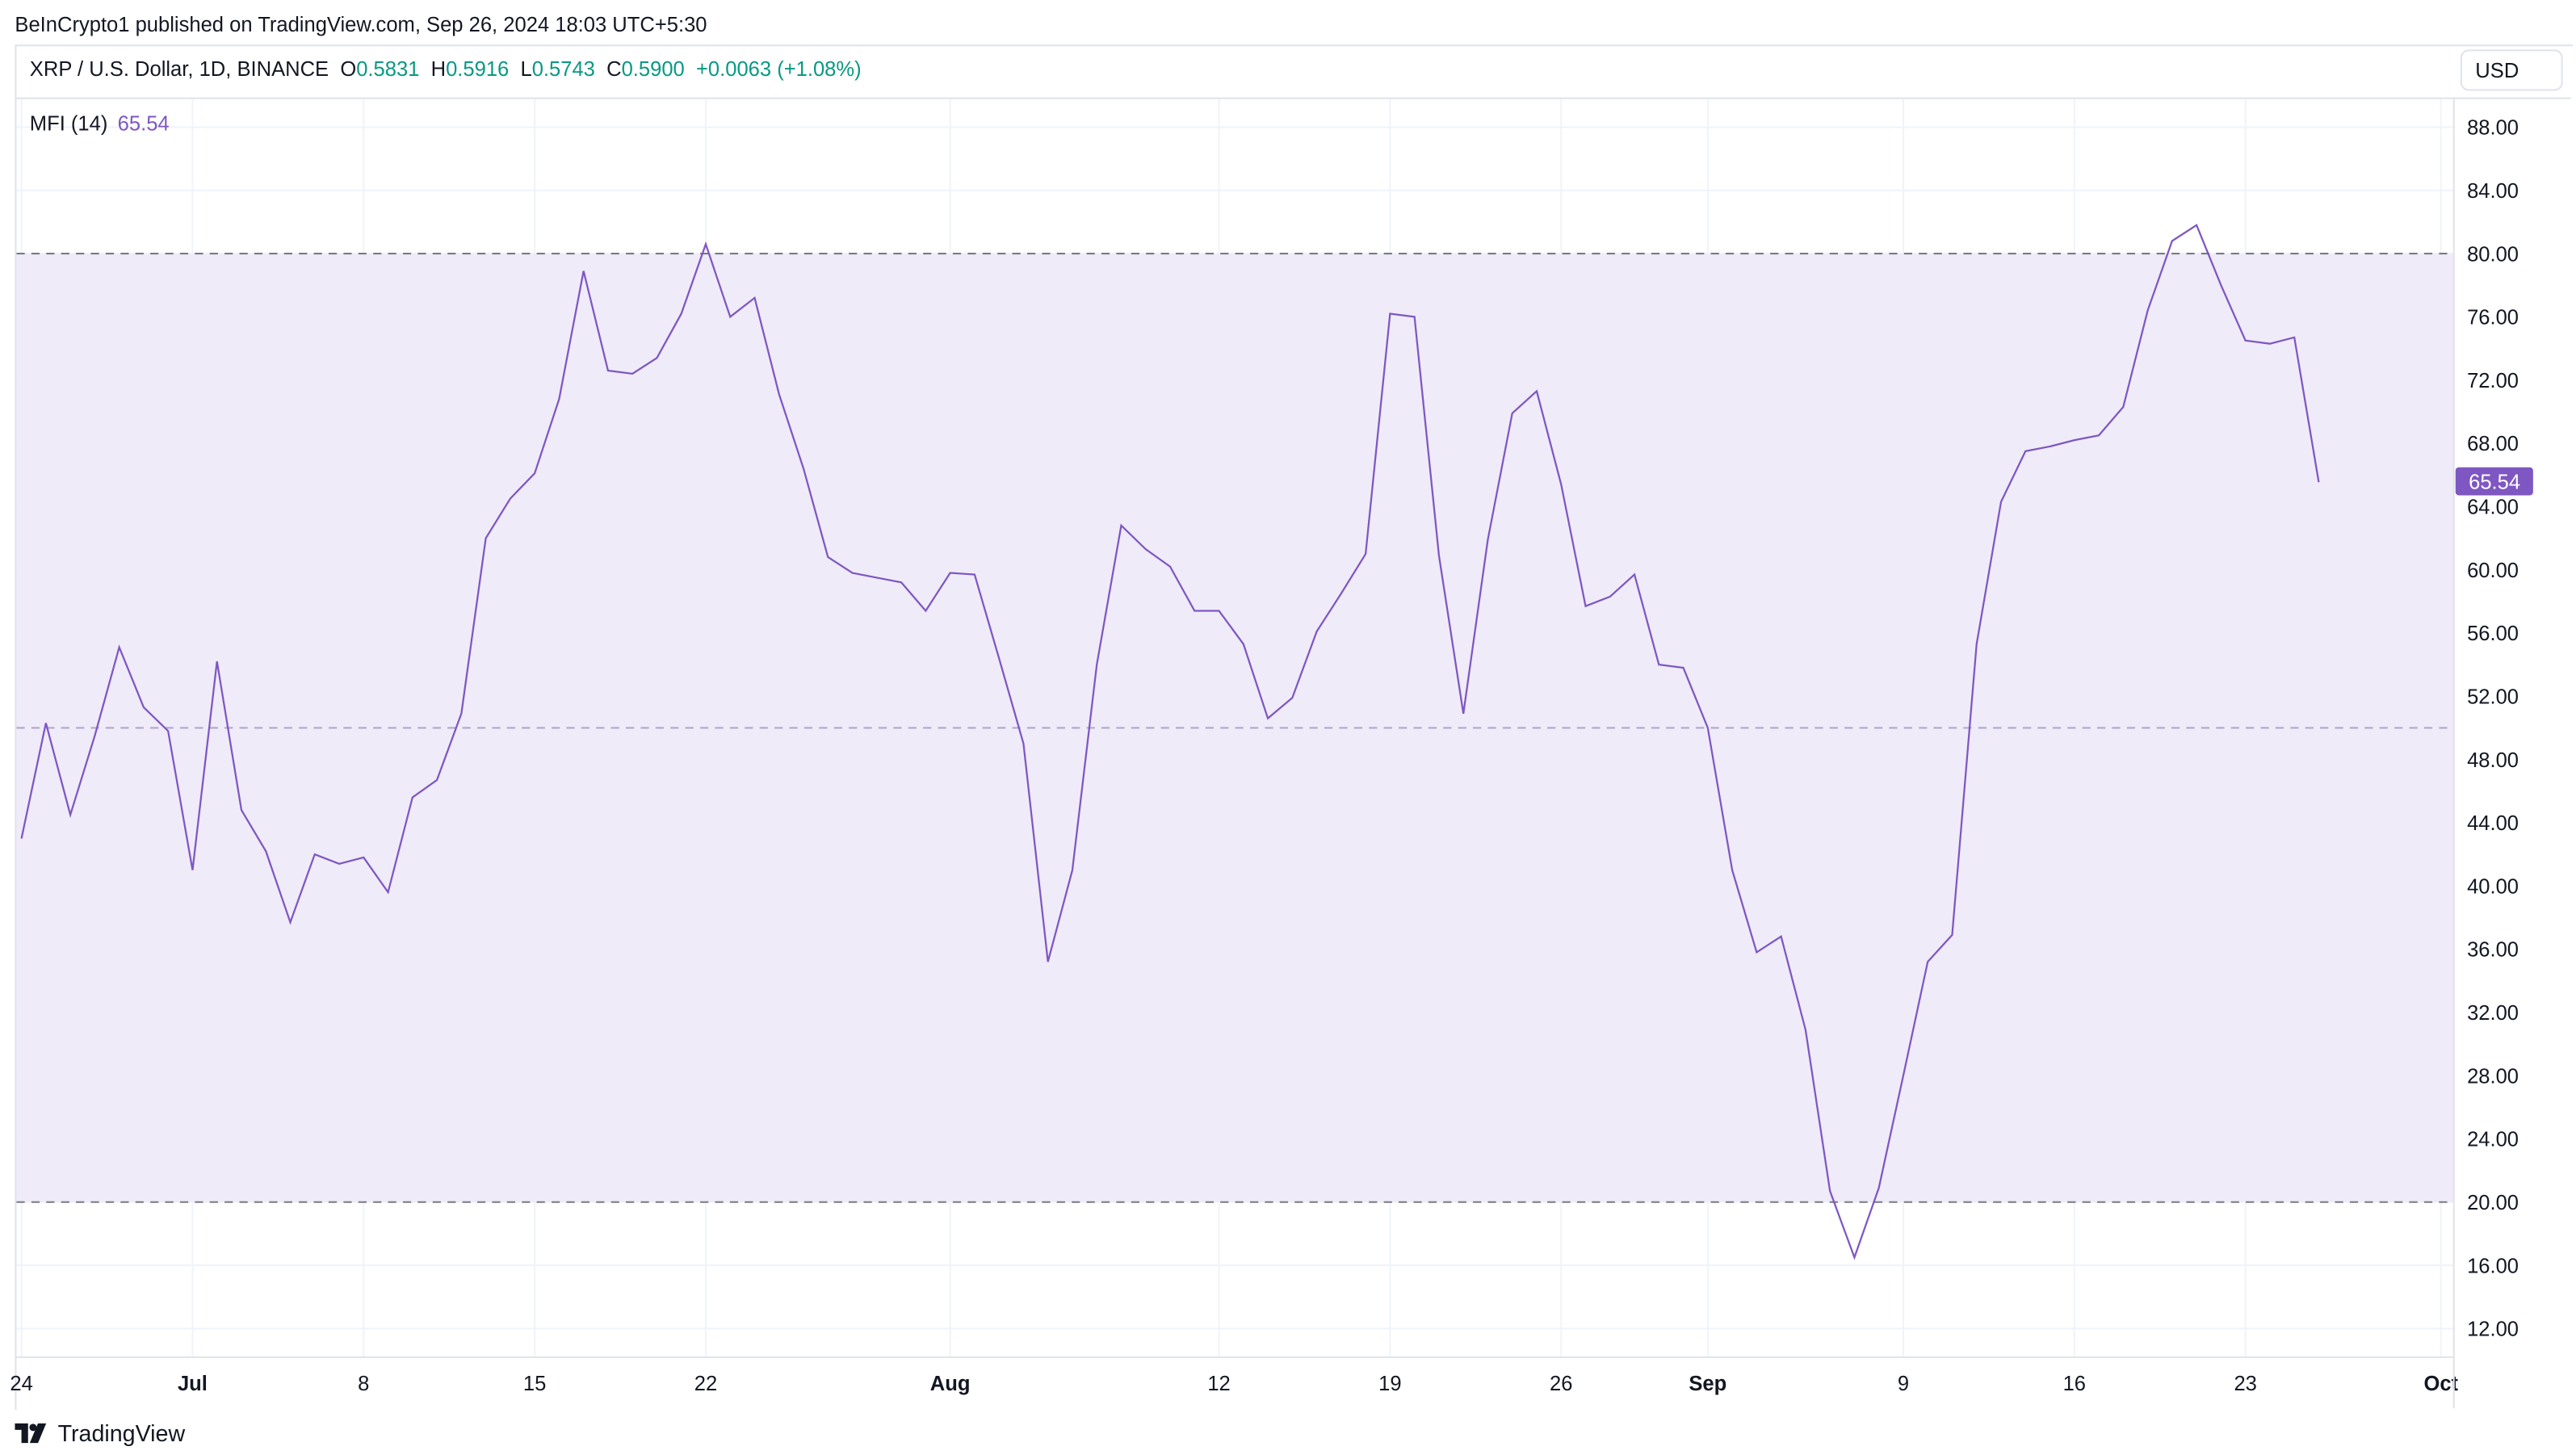 The image size is (2576, 1455). I want to click on y-tick-label: 88.00, so click(2493, 128).